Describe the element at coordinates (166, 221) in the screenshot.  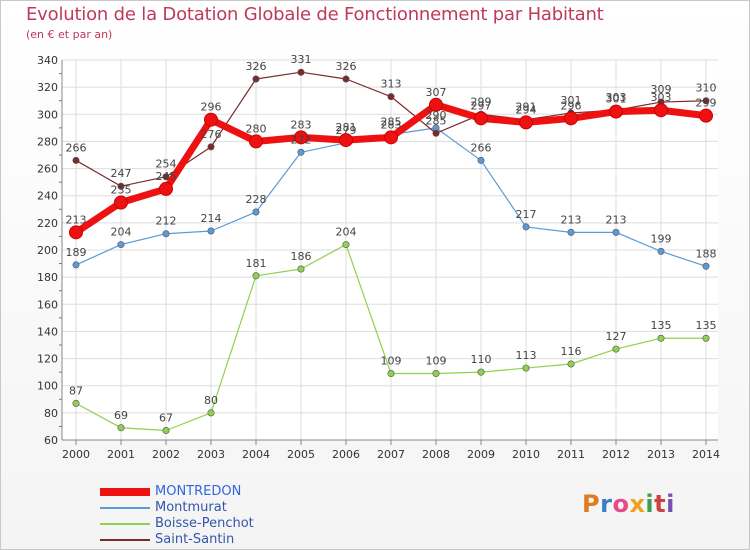
I see `data-label-montmurat: 212` at that location.